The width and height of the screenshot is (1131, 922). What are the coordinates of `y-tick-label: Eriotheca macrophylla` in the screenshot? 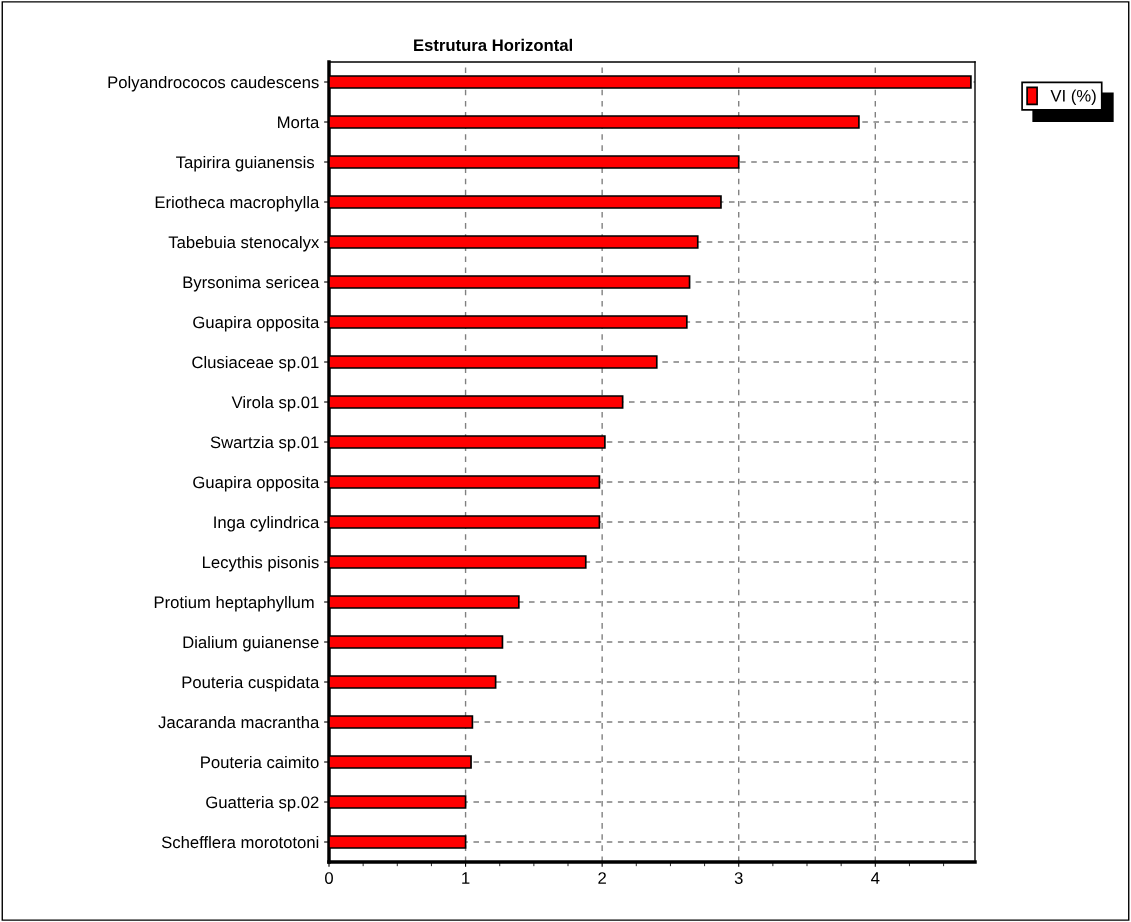 It's located at (237, 203).